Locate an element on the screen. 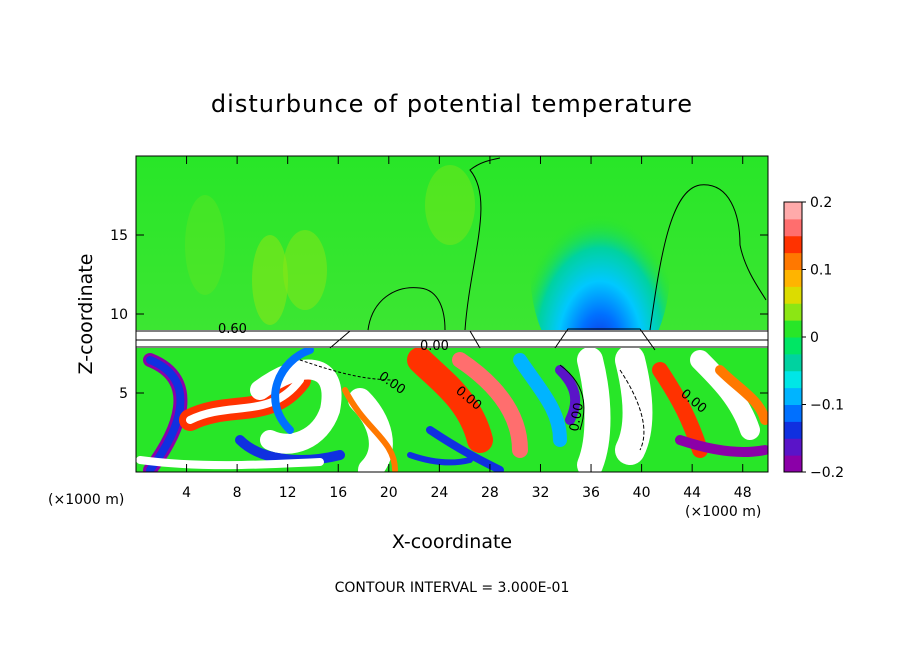 The height and width of the screenshot is (654, 904). y-axis-label: Z-coordinate is located at coordinates (86, 314).